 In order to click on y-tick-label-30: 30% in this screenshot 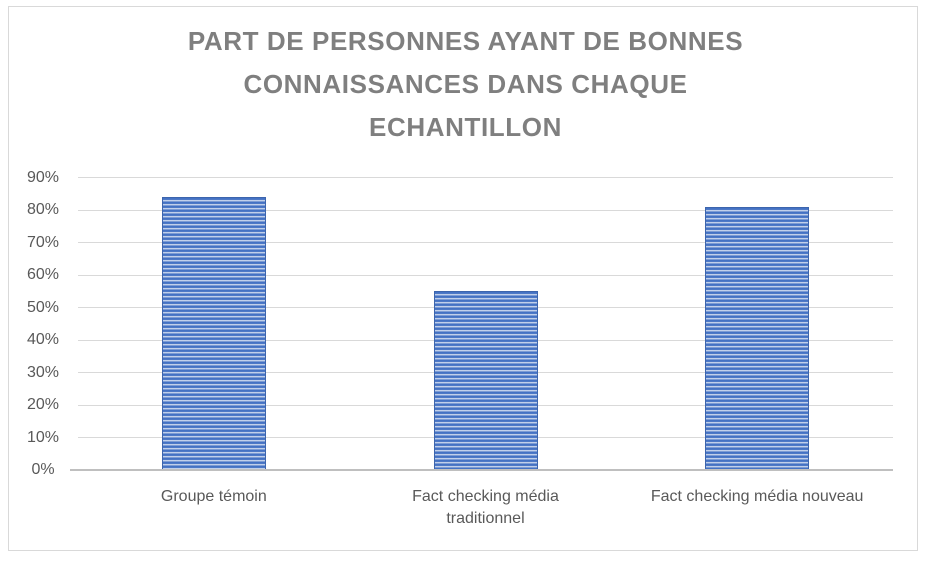, I will do `click(43, 372)`.